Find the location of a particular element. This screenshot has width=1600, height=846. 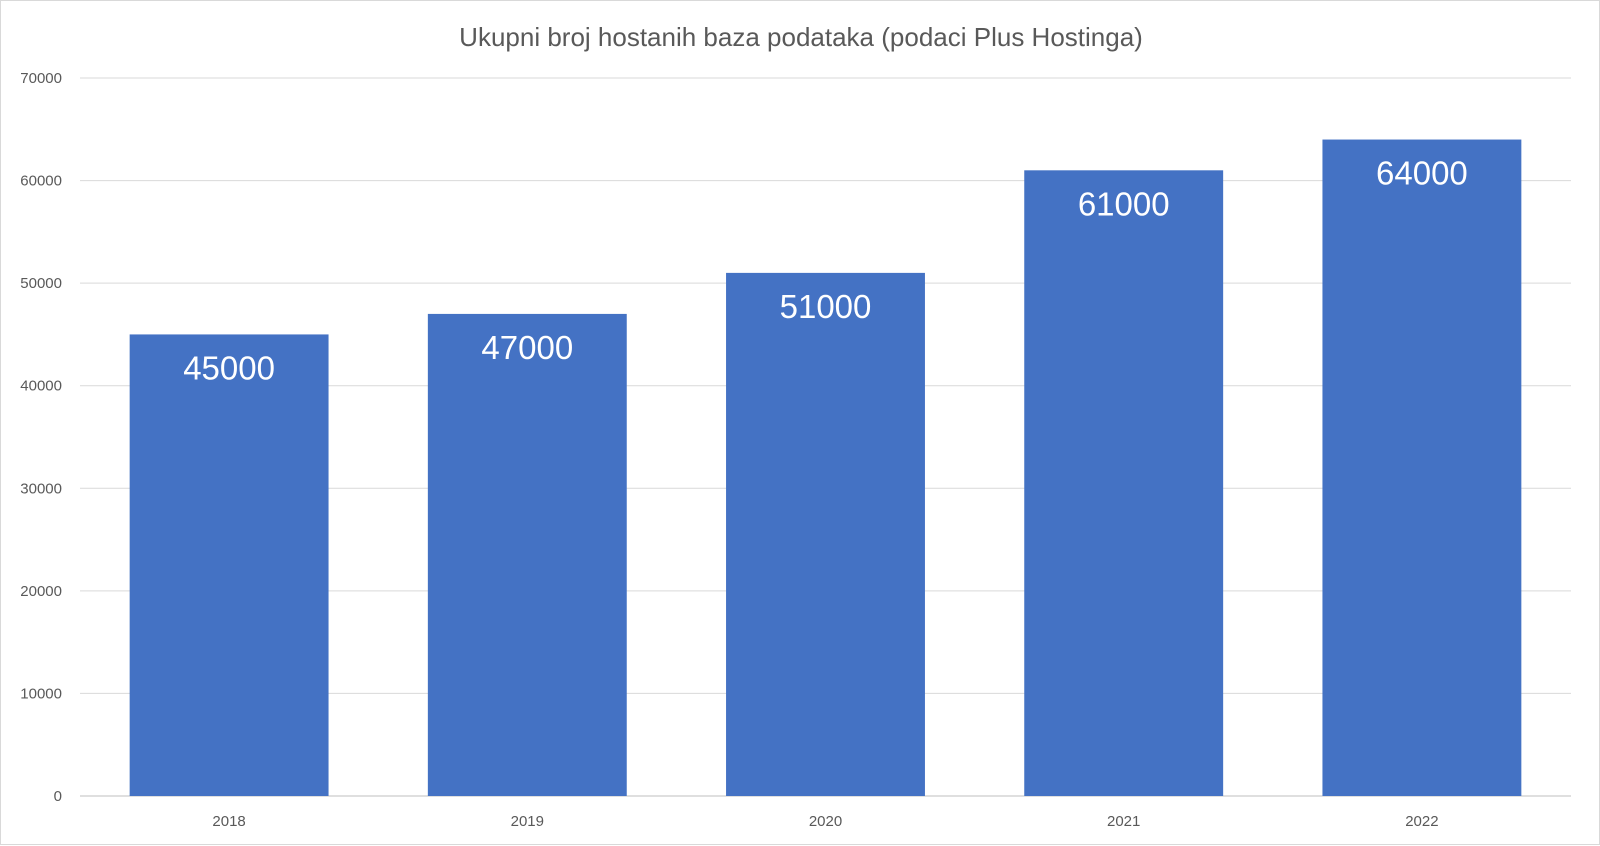

data-label-2021: 61000 is located at coordinates (1124, 203).